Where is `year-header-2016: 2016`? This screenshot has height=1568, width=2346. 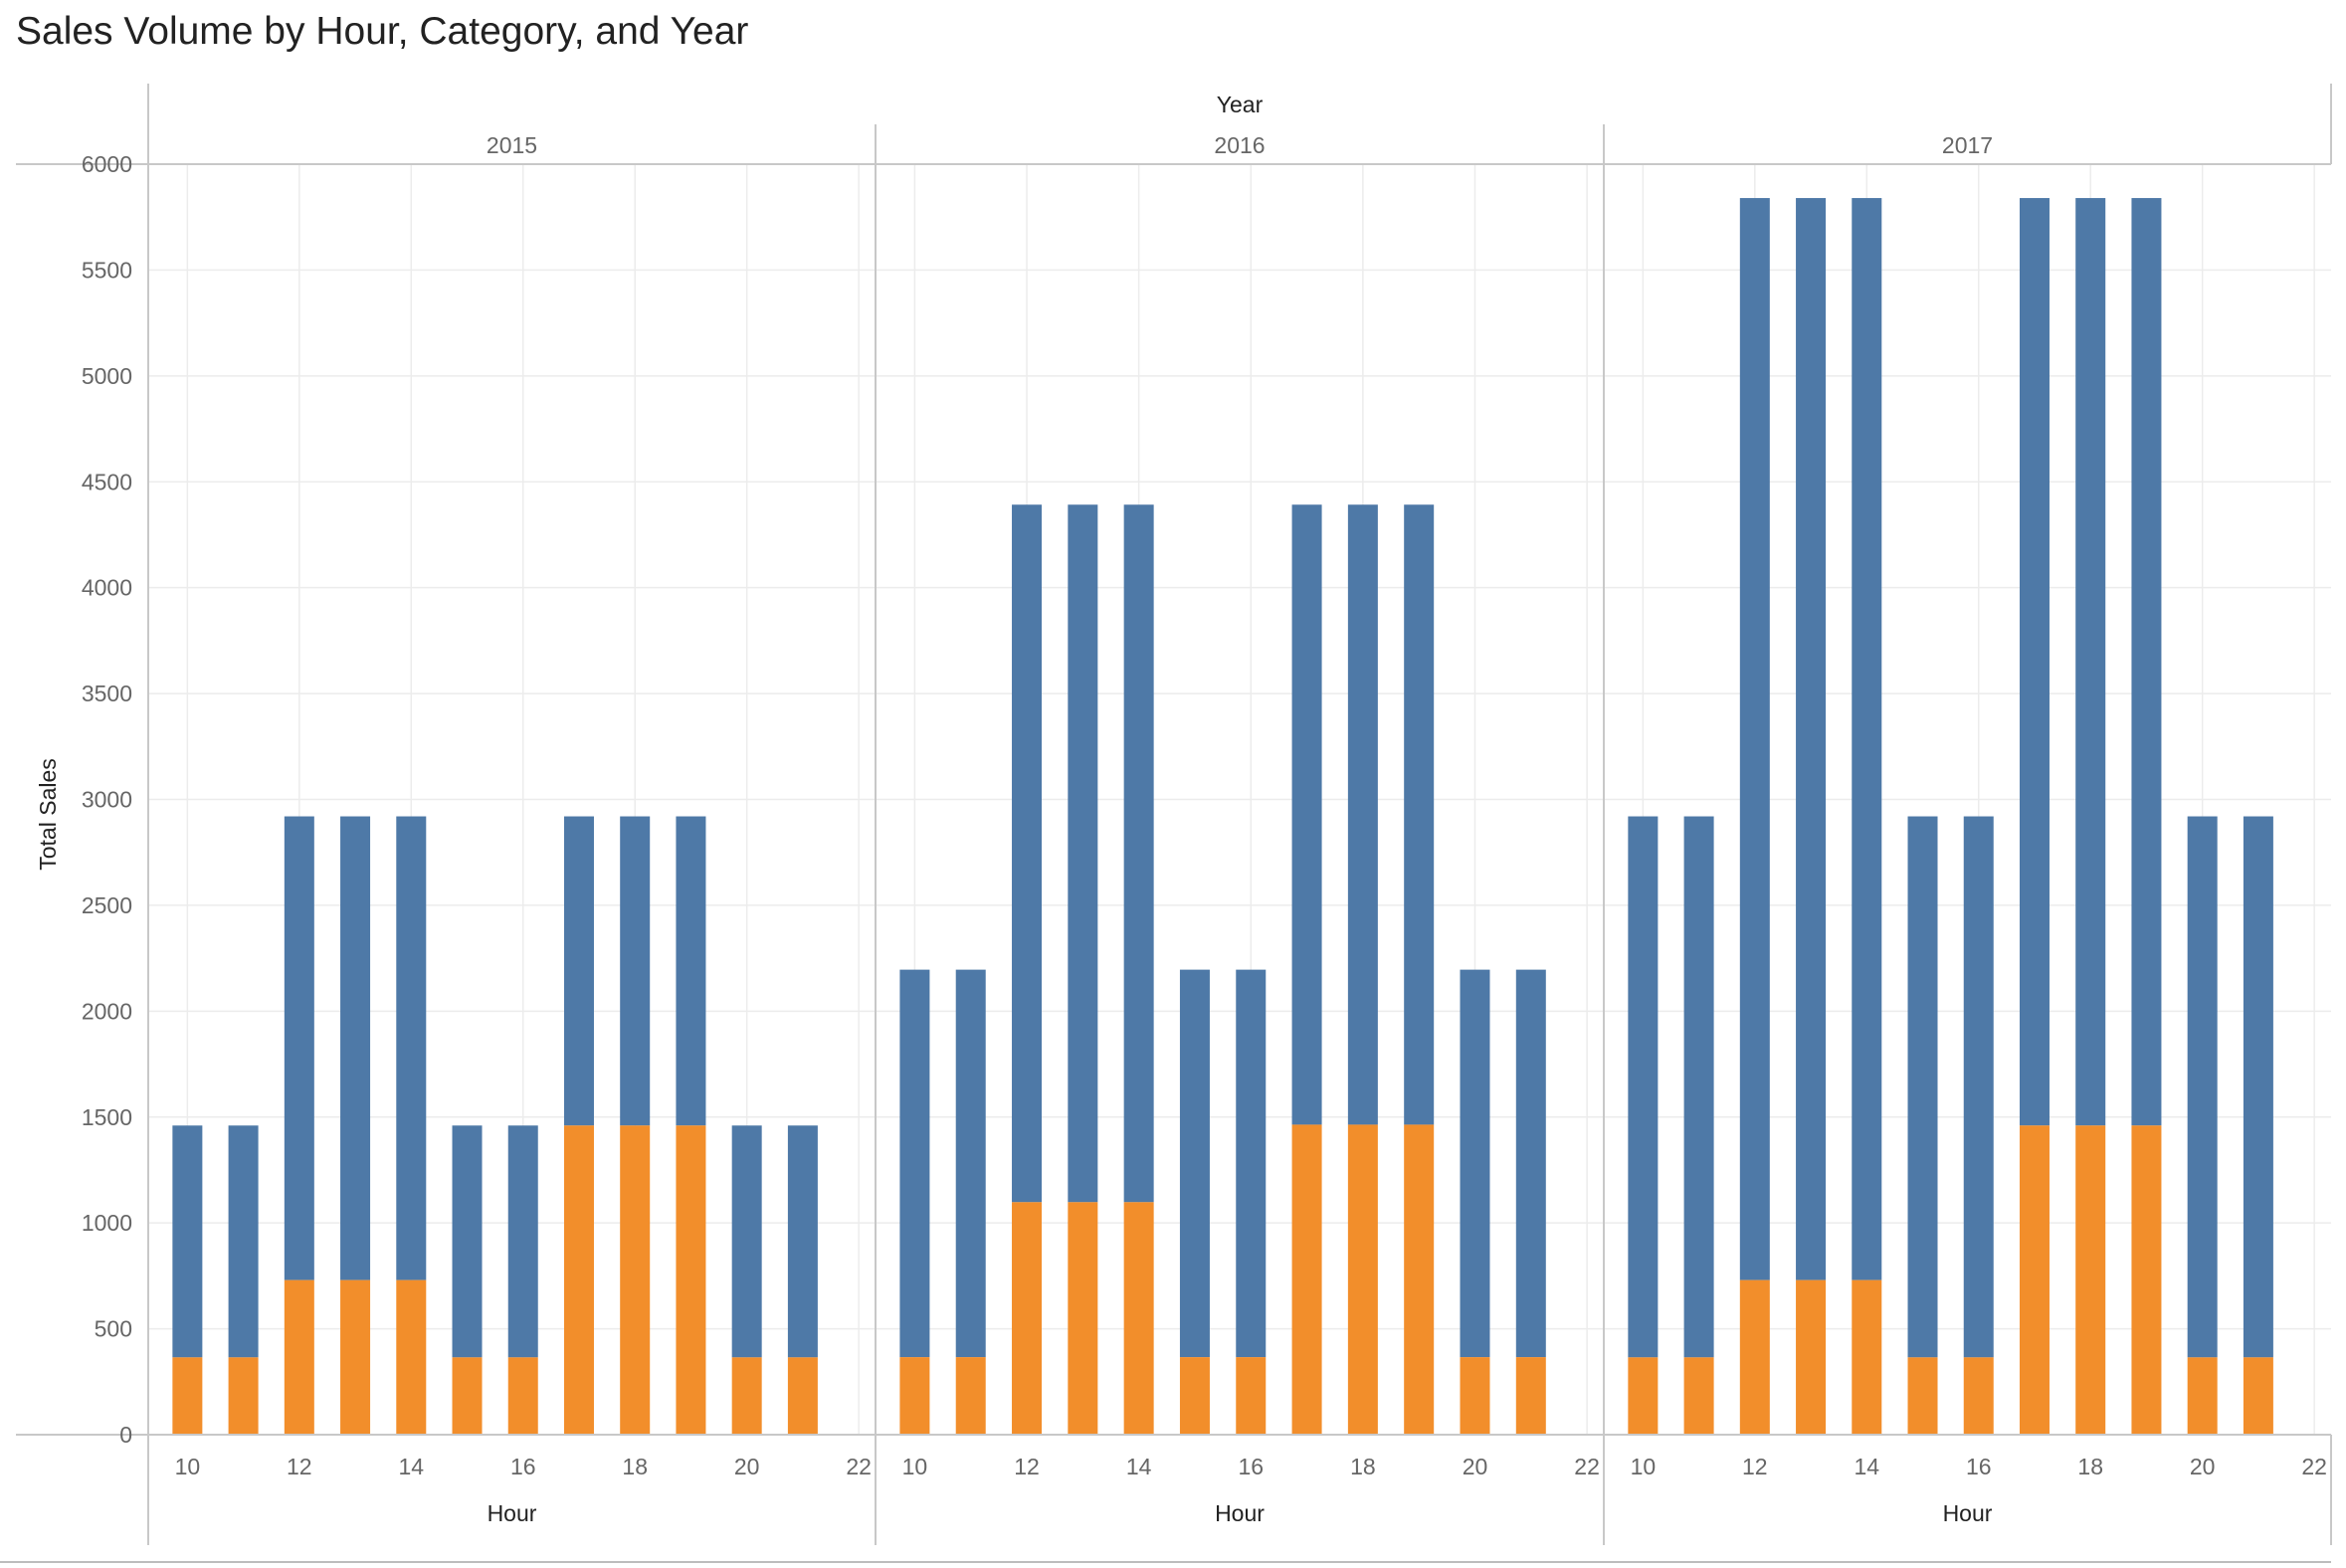 year-header-2016: 2016 is located at coordinates (1240, 145).